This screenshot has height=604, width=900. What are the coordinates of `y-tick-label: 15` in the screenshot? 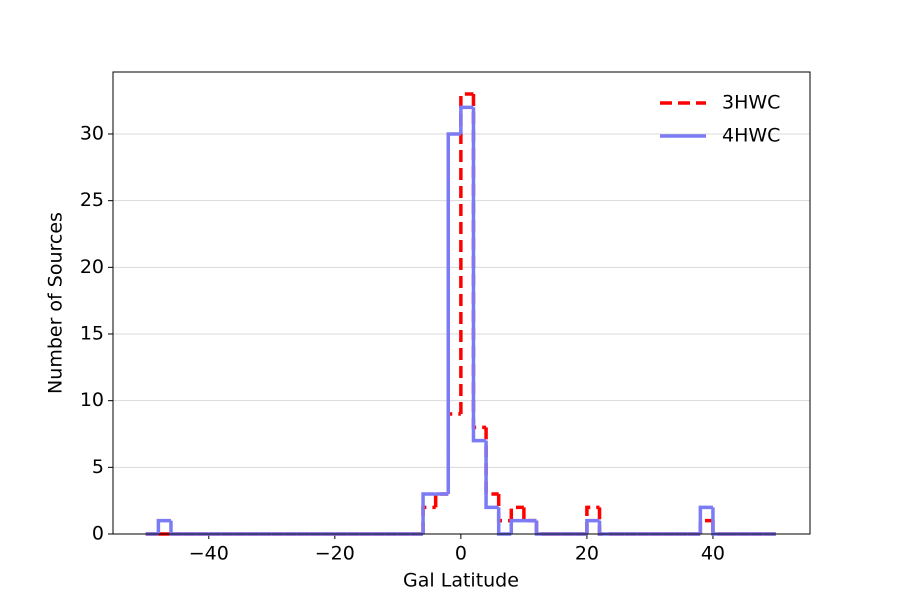 It's located at (92, 334).